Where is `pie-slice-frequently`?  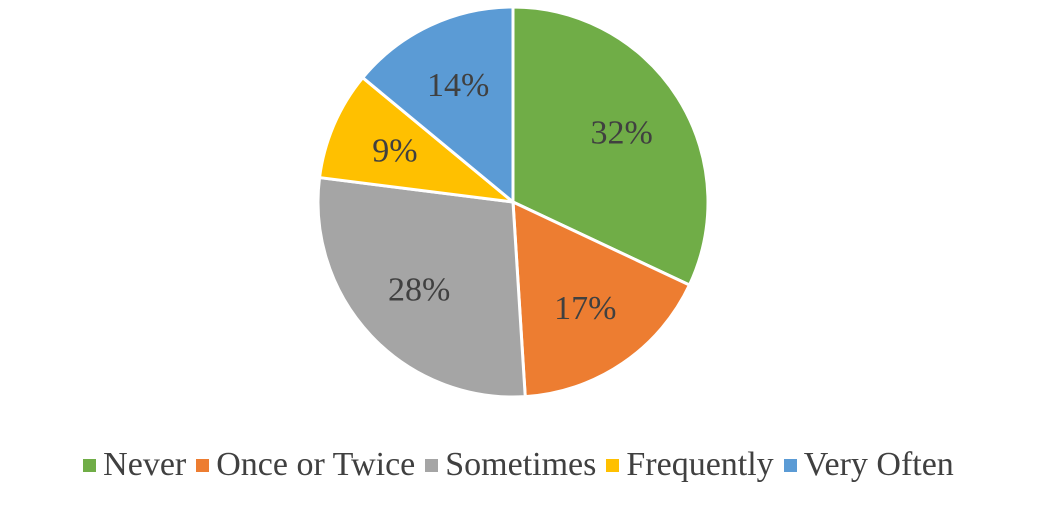 pie-slice-frequently is located at coordinates (416, 140).